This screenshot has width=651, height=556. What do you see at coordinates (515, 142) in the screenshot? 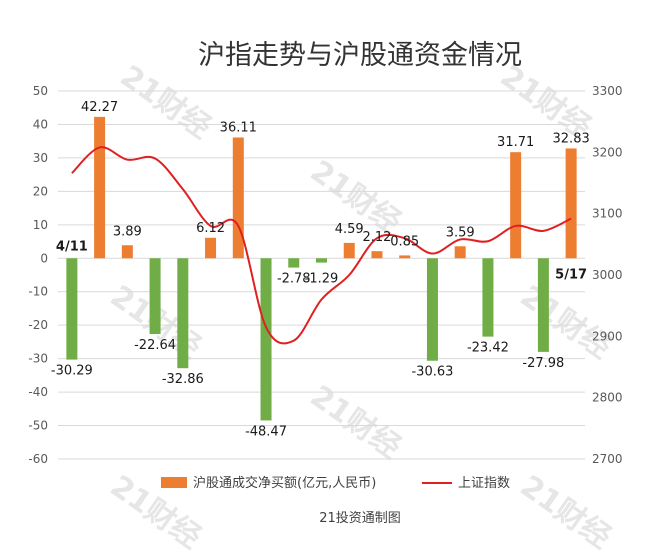
I see `bar-value-label: 31.71` at bounding box center [515, 142].